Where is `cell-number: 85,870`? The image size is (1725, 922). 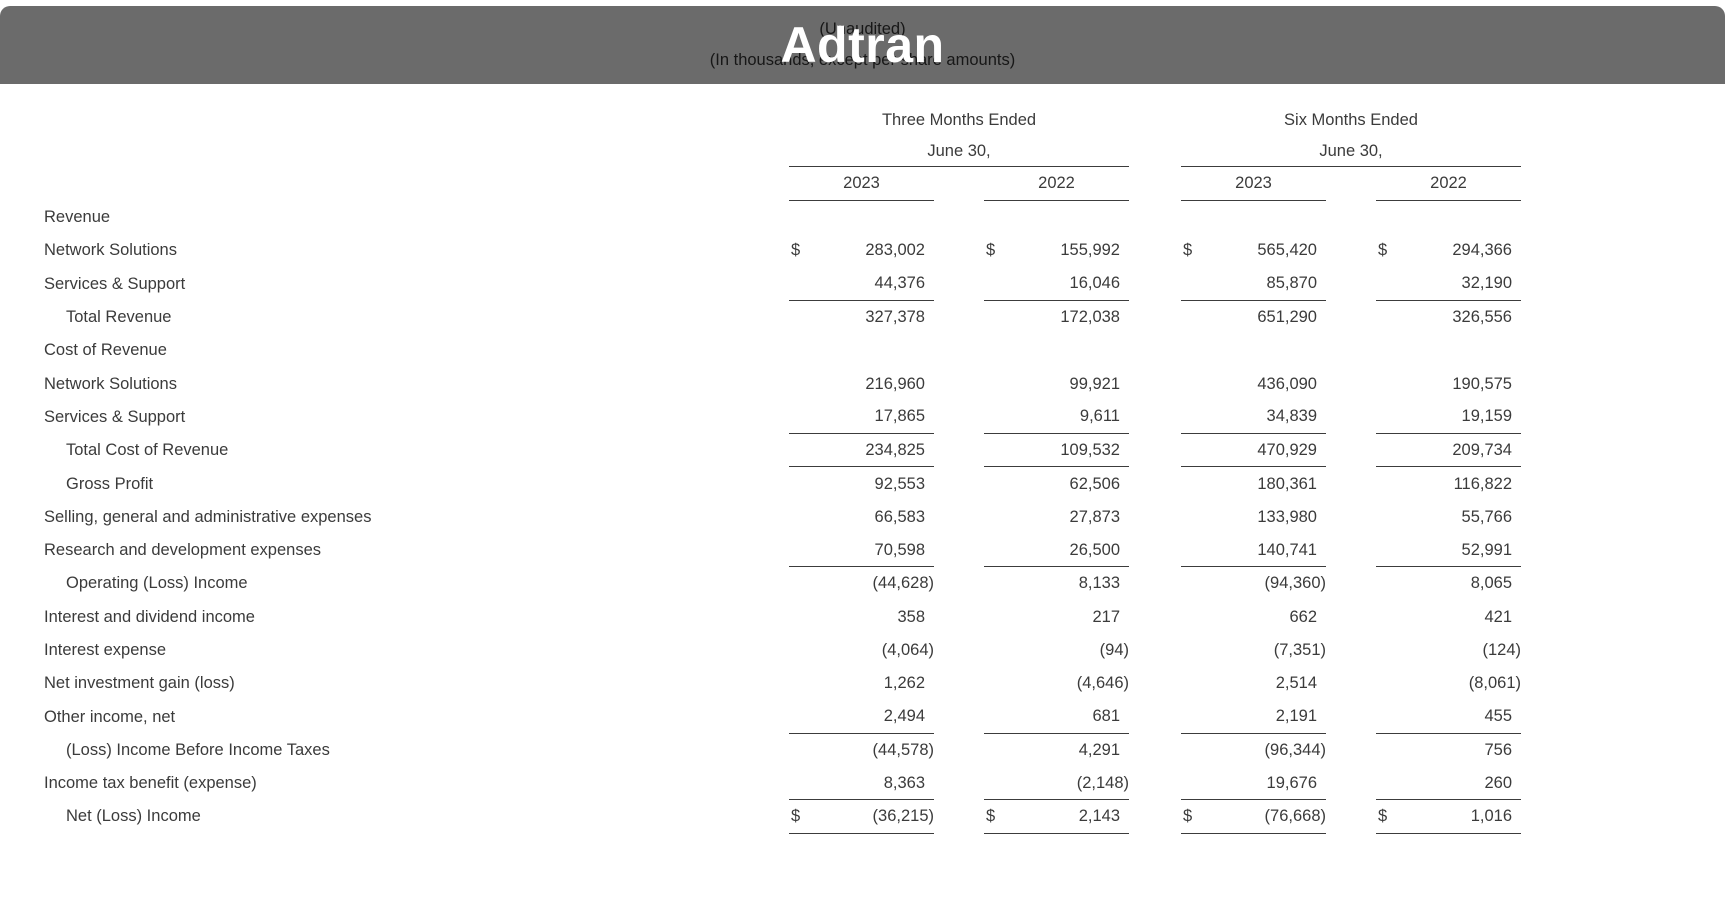 cell-number: 85,870 is located at coordinates (1291, 283).